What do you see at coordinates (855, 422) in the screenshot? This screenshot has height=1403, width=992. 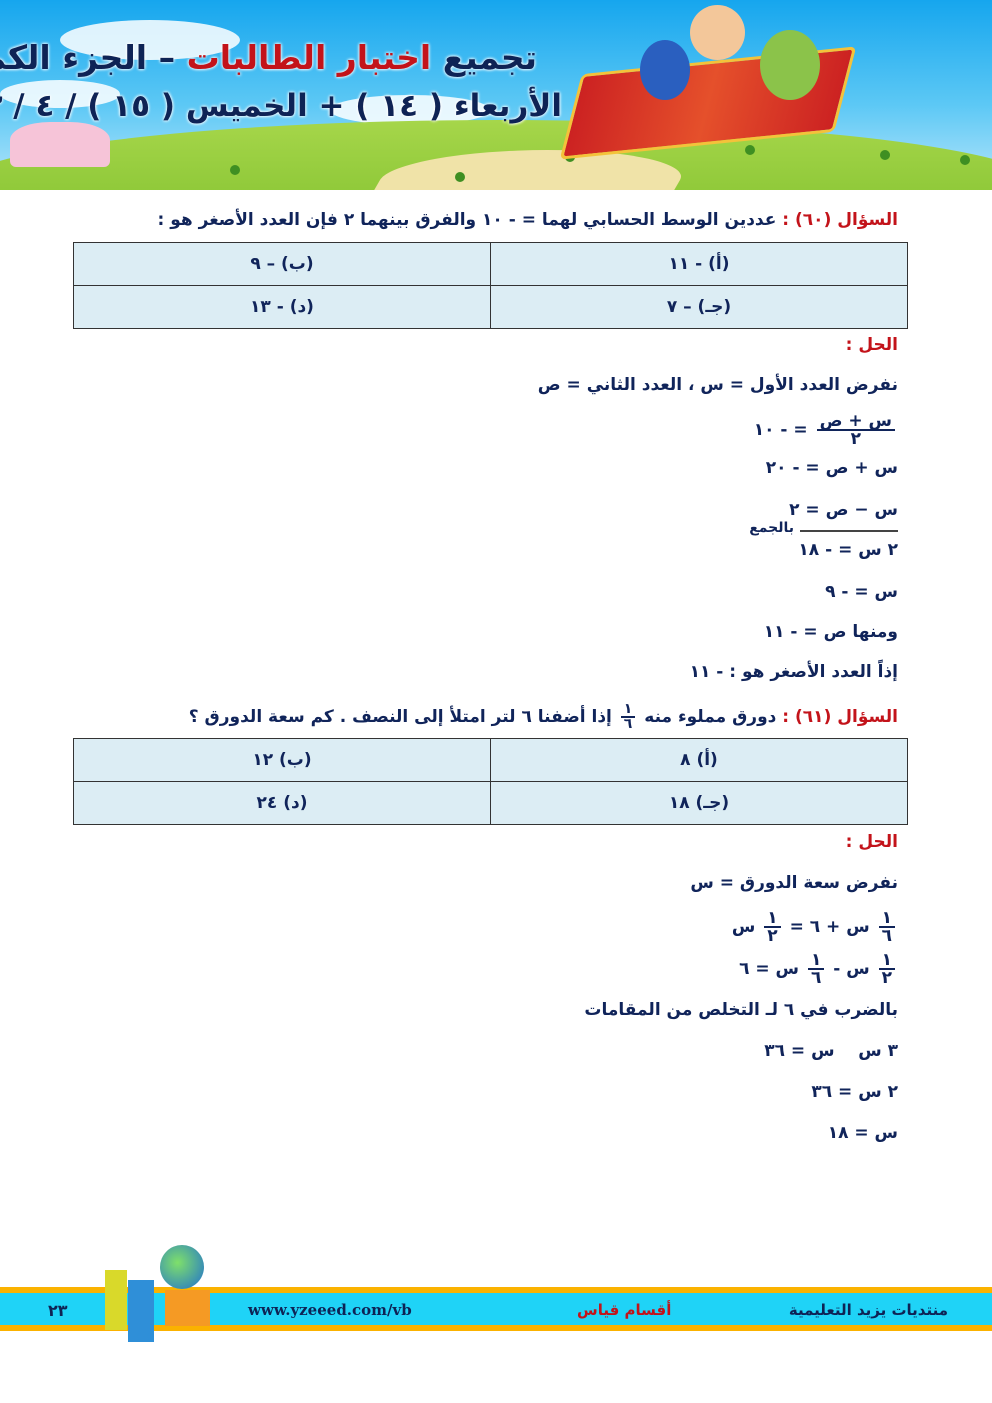 I see `numerator: س + ص` at bounding box center [855, 422].